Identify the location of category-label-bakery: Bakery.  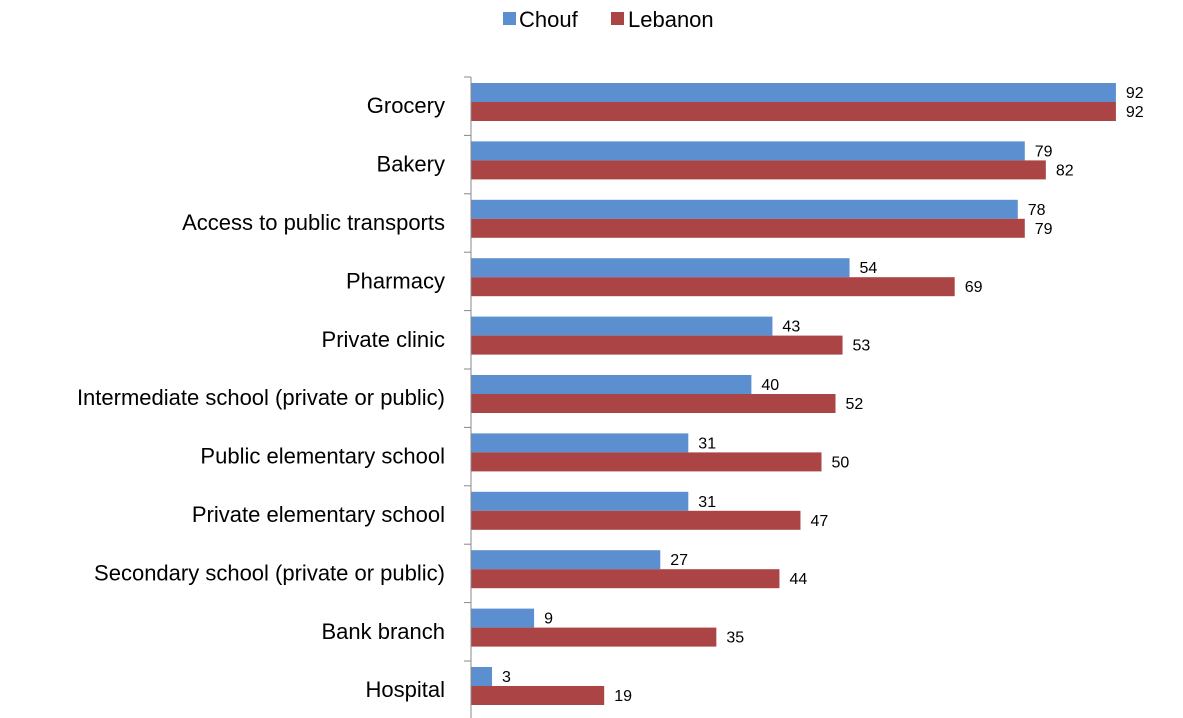
(411, 164).